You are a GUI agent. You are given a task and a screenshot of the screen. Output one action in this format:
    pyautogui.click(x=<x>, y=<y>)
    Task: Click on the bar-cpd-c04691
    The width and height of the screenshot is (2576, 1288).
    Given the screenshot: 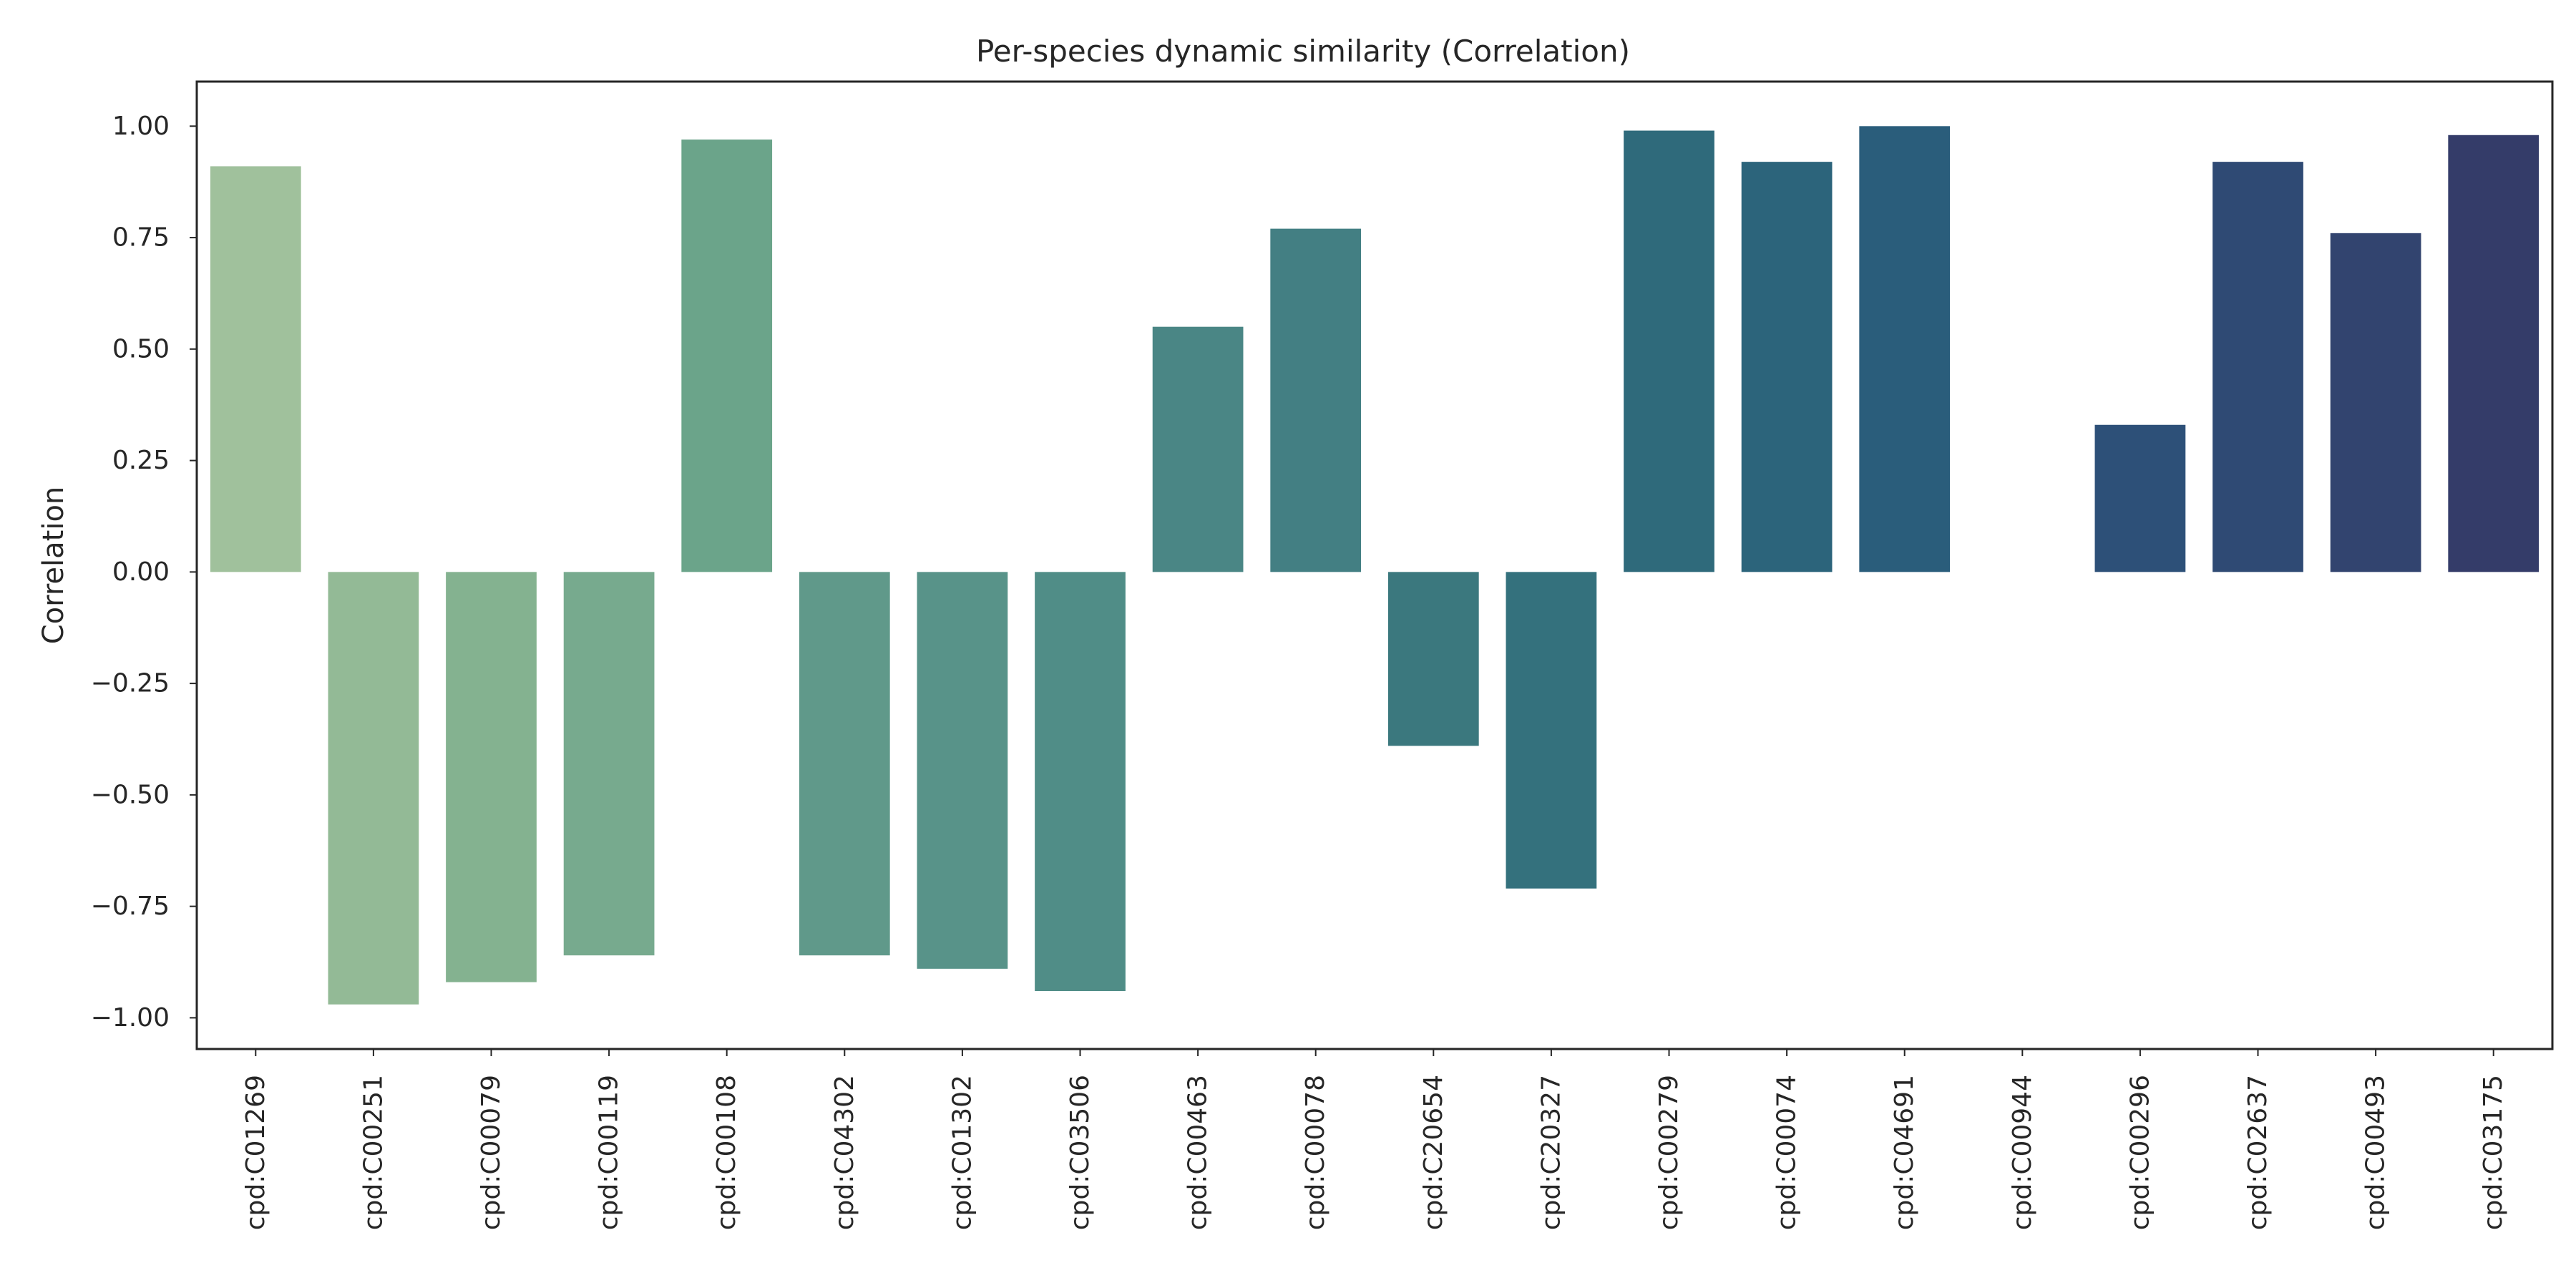 What is the action you would take?
    pyautogui.click(x=1905, y=349)
    